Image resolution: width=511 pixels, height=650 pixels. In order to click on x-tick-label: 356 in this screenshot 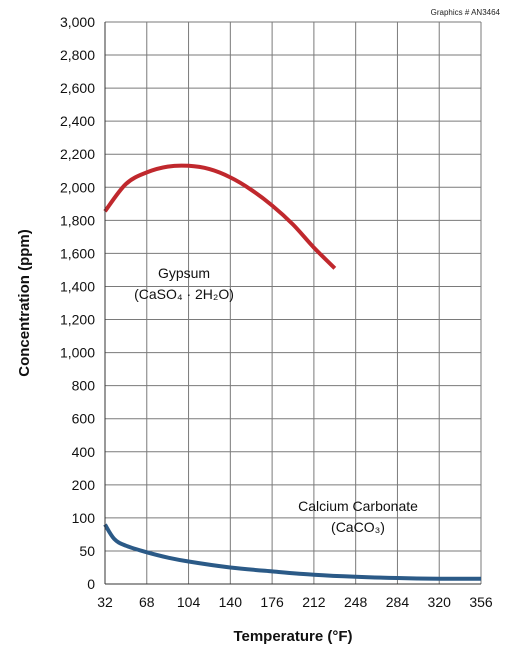, I will do `click(481, 602)`.